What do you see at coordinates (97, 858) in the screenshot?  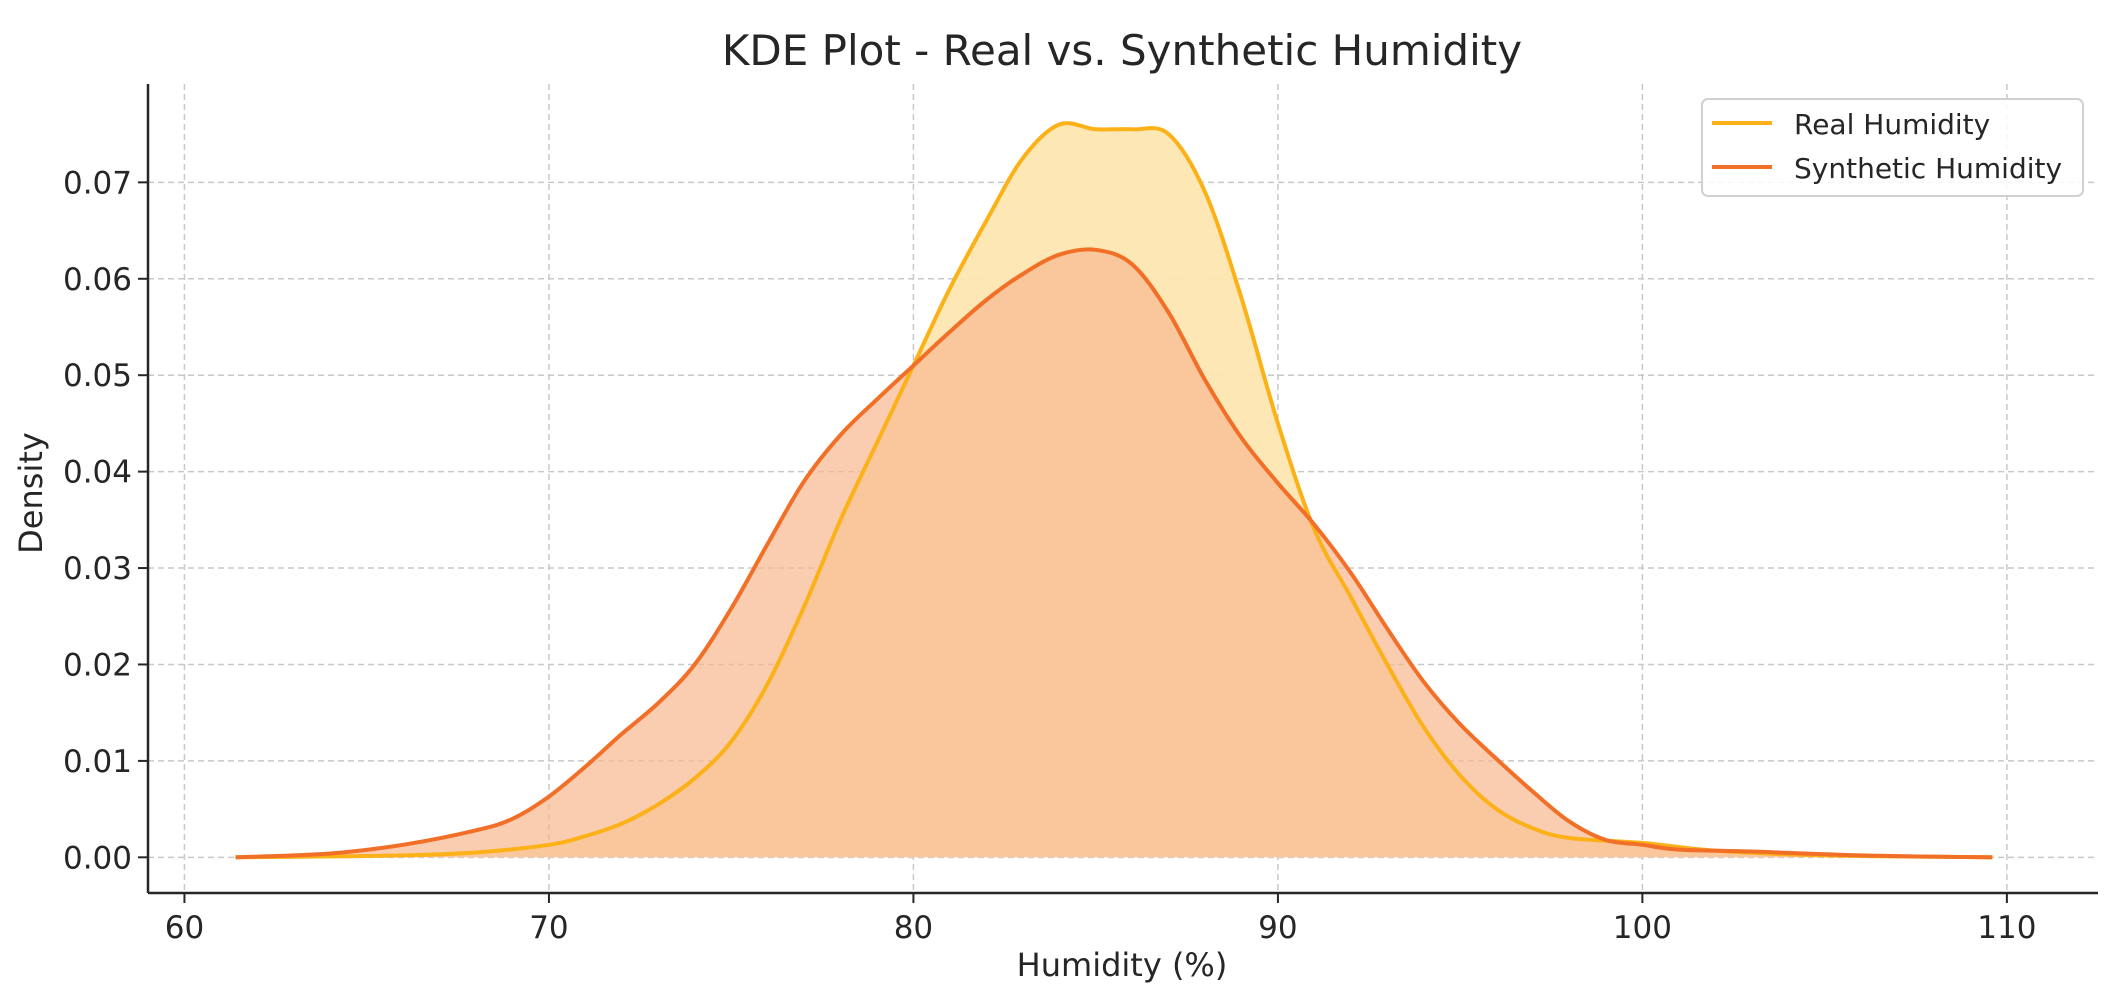 I see `y-tick-label: 0.00` at bounding box center [97, 858].